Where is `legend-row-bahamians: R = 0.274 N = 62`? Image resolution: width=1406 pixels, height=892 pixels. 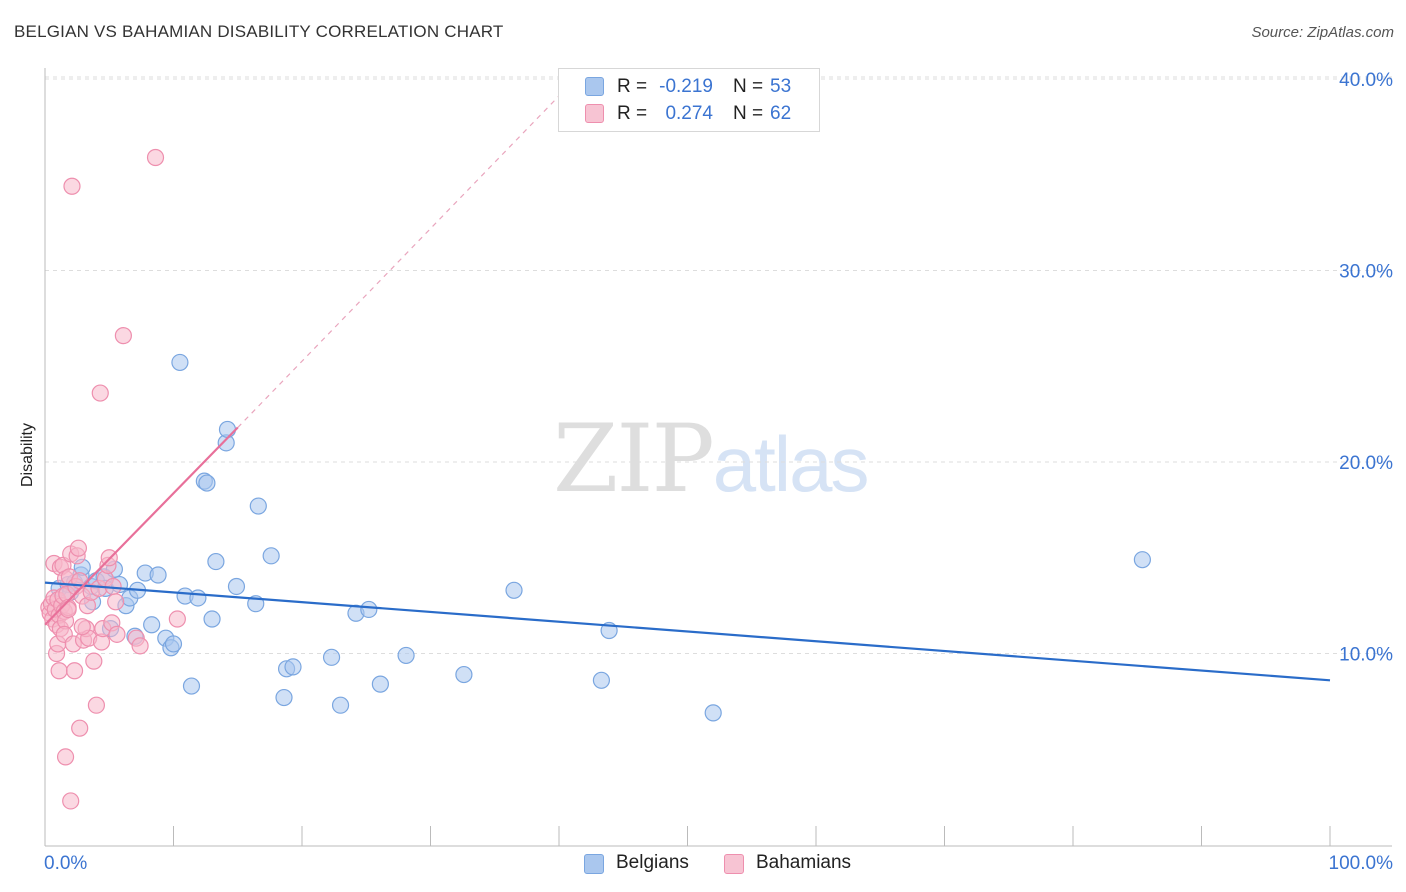
legend-row-bahamians: R = 0.274 N = 62 is located at coordinates (689, 114).